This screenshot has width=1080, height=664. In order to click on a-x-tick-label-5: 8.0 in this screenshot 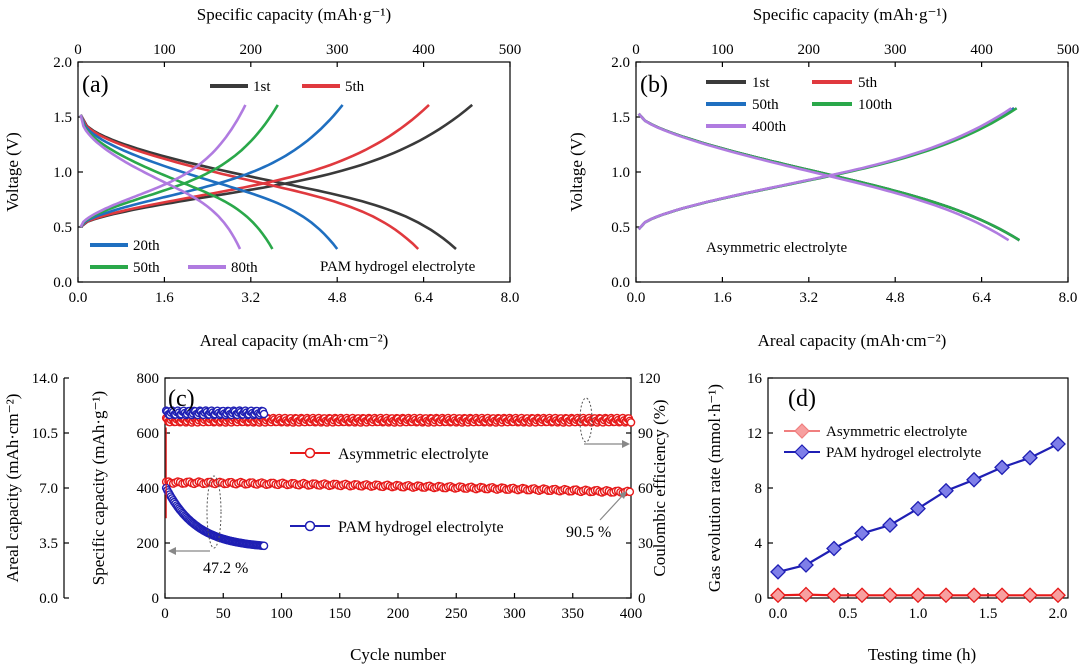, I will do `click(510, 298)`.